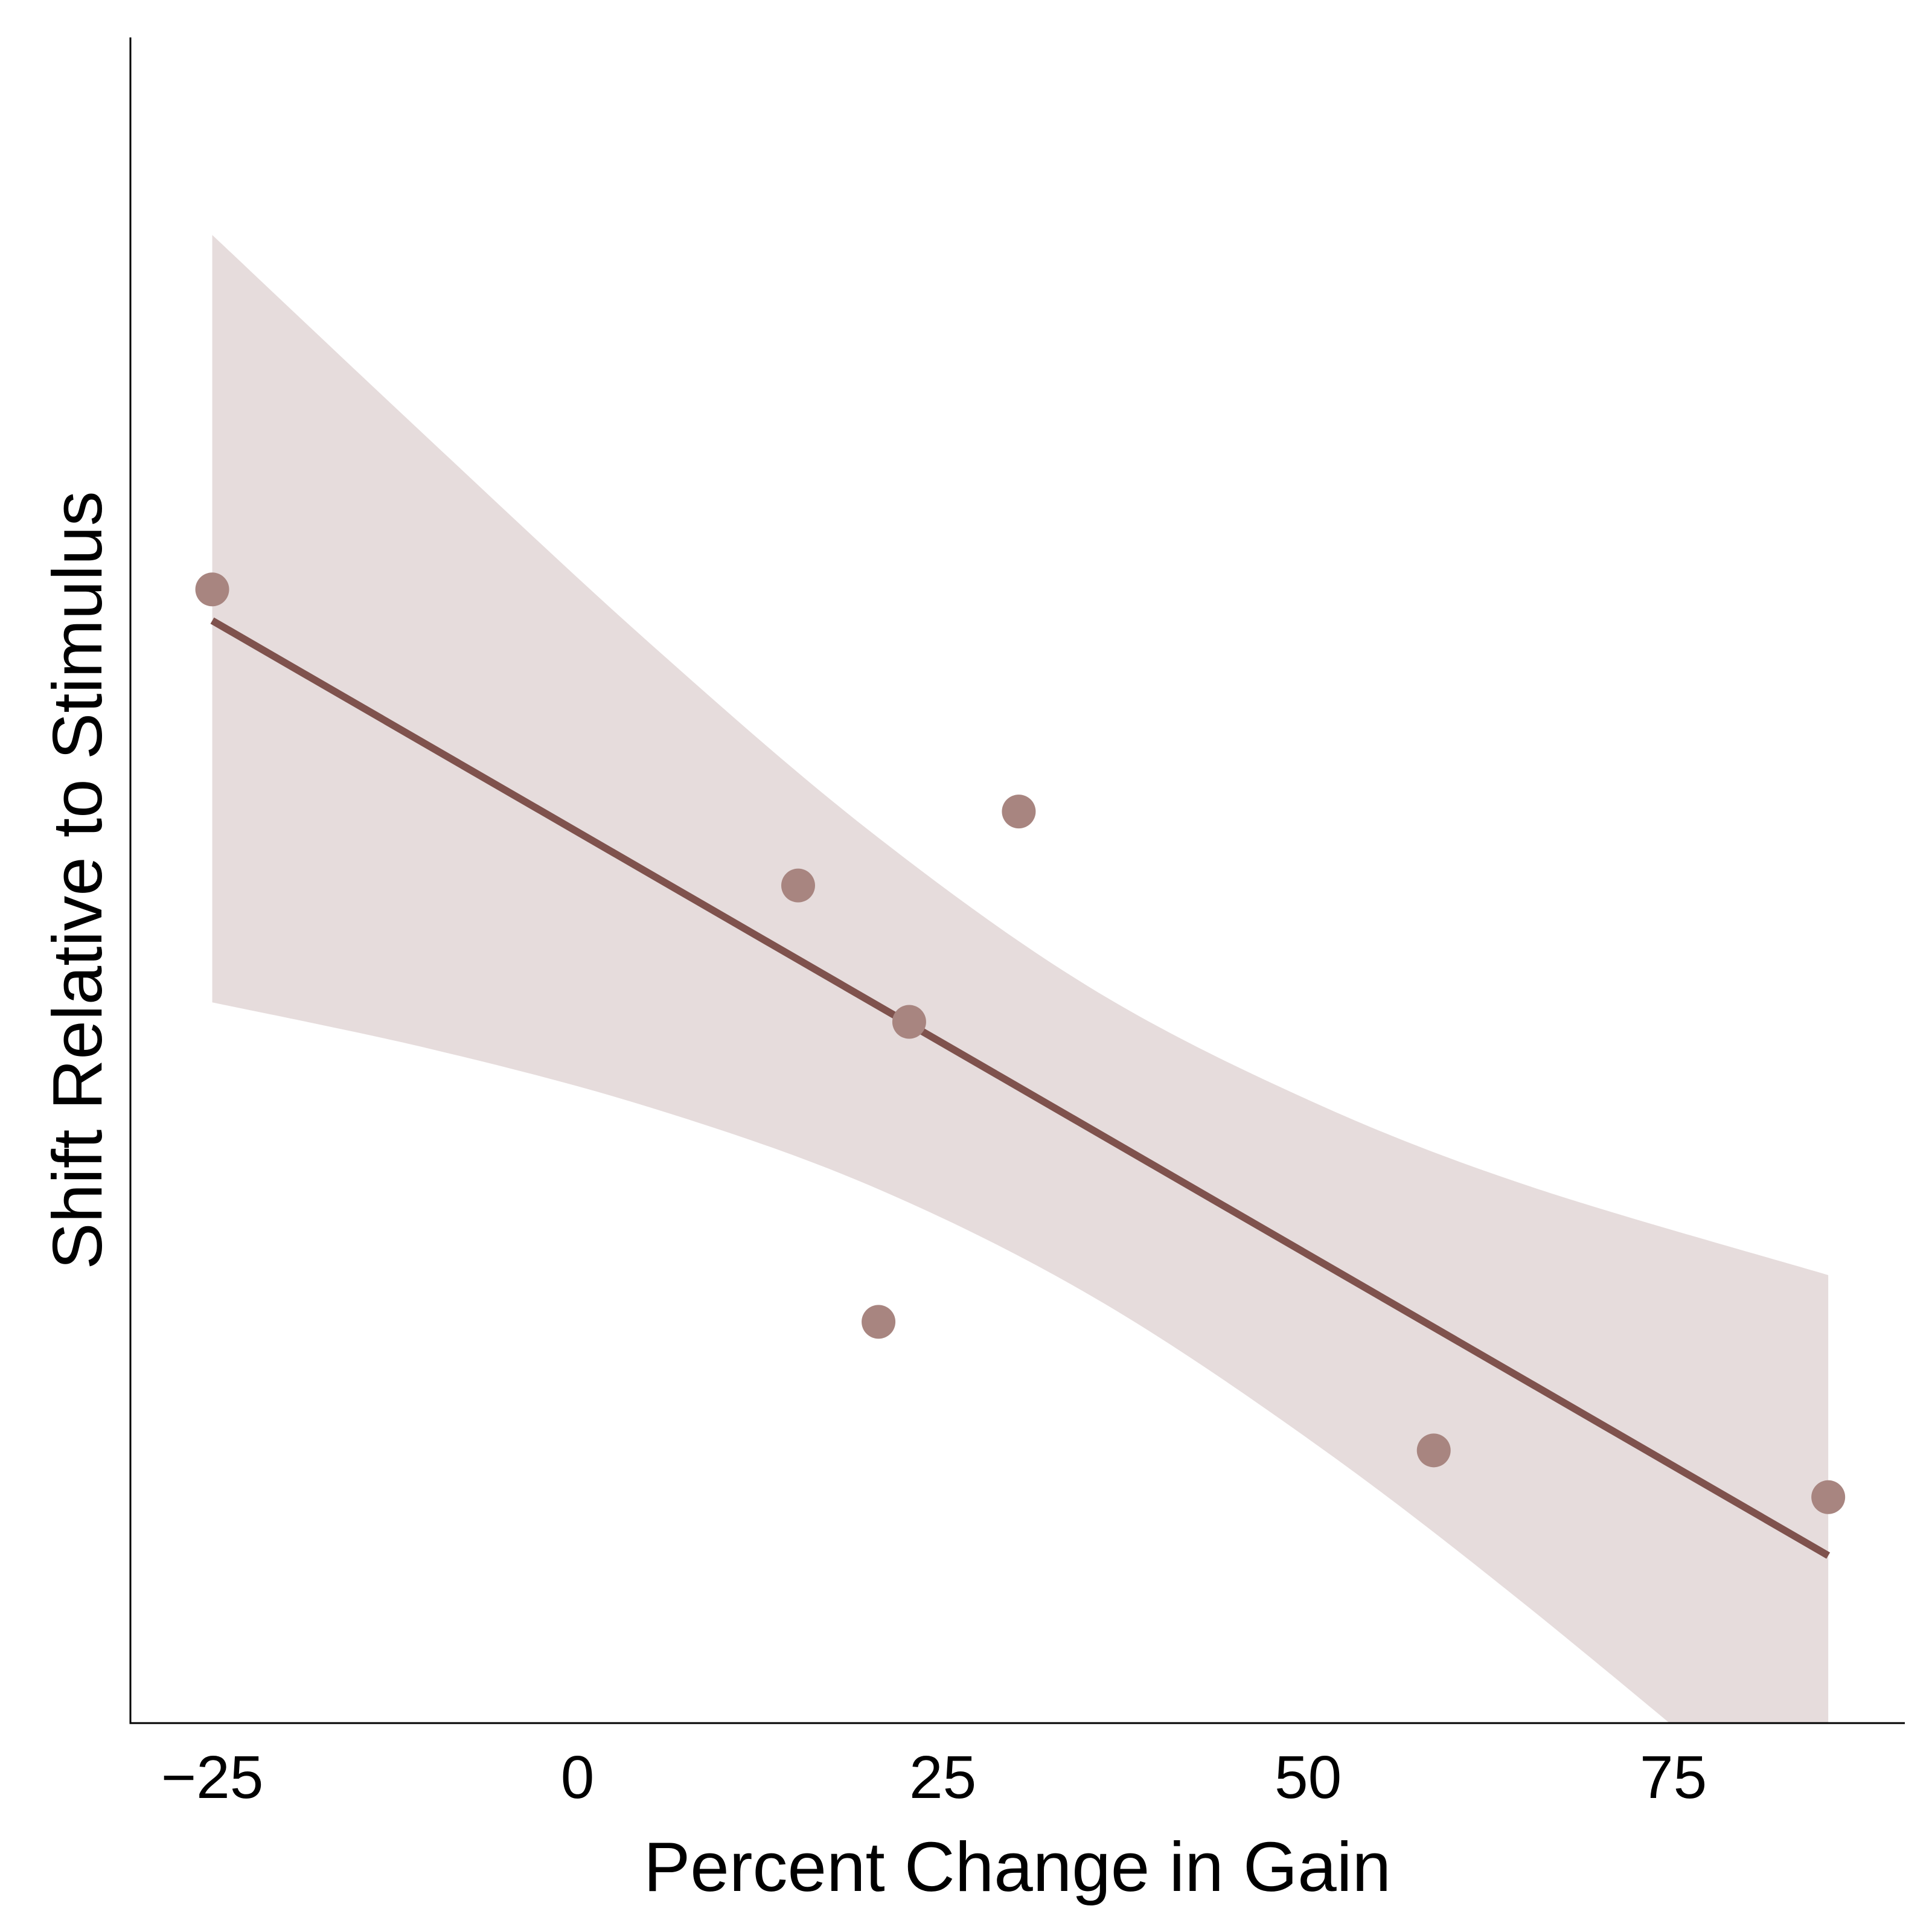  What do you see at coordinates (578, 1778) in the screenshot?
I see `x-tick-label: 0` at bounding box center [578, 1778].